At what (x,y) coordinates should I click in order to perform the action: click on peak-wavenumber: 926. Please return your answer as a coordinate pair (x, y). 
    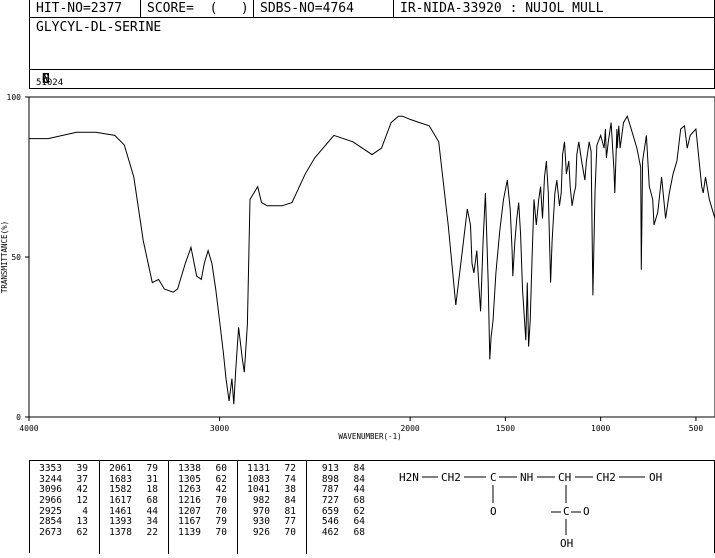
    Looking at the image, I should click on (261, 533).